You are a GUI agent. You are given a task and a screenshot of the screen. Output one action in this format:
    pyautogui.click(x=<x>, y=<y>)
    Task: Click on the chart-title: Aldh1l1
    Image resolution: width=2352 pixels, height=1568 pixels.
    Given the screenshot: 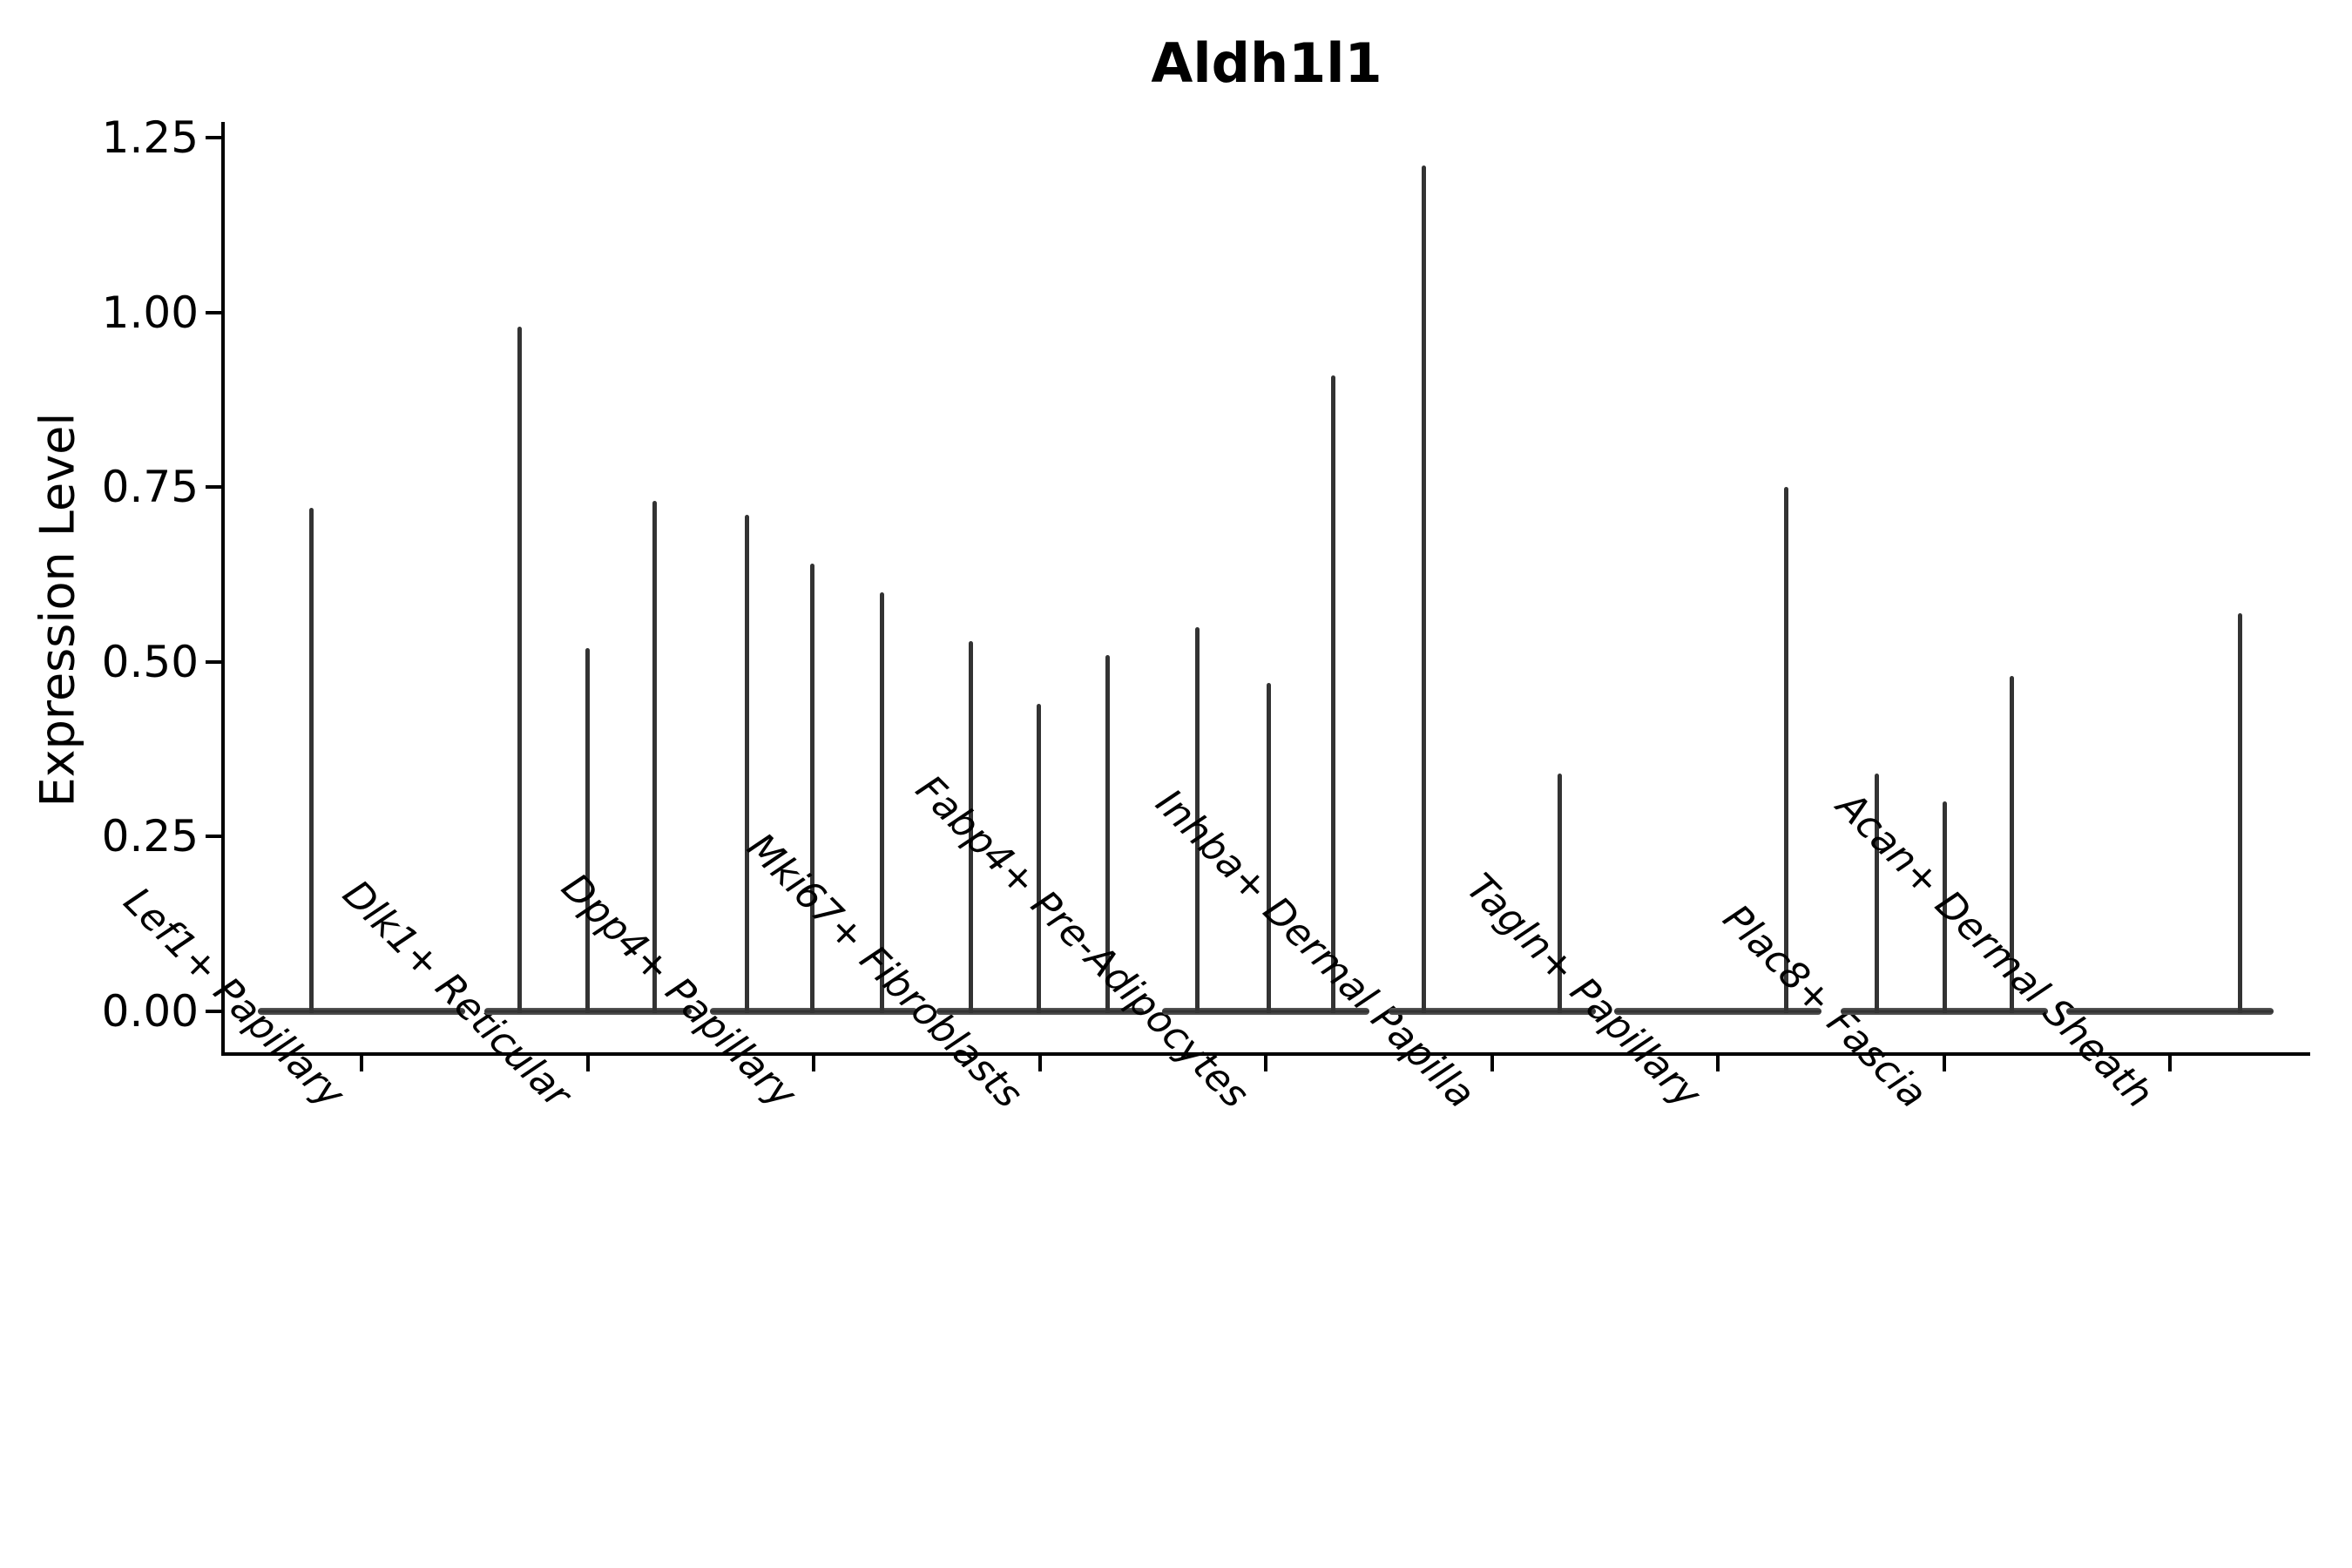 What is the action you would take?
    pyautogui.click(x=1266, y=63)
    